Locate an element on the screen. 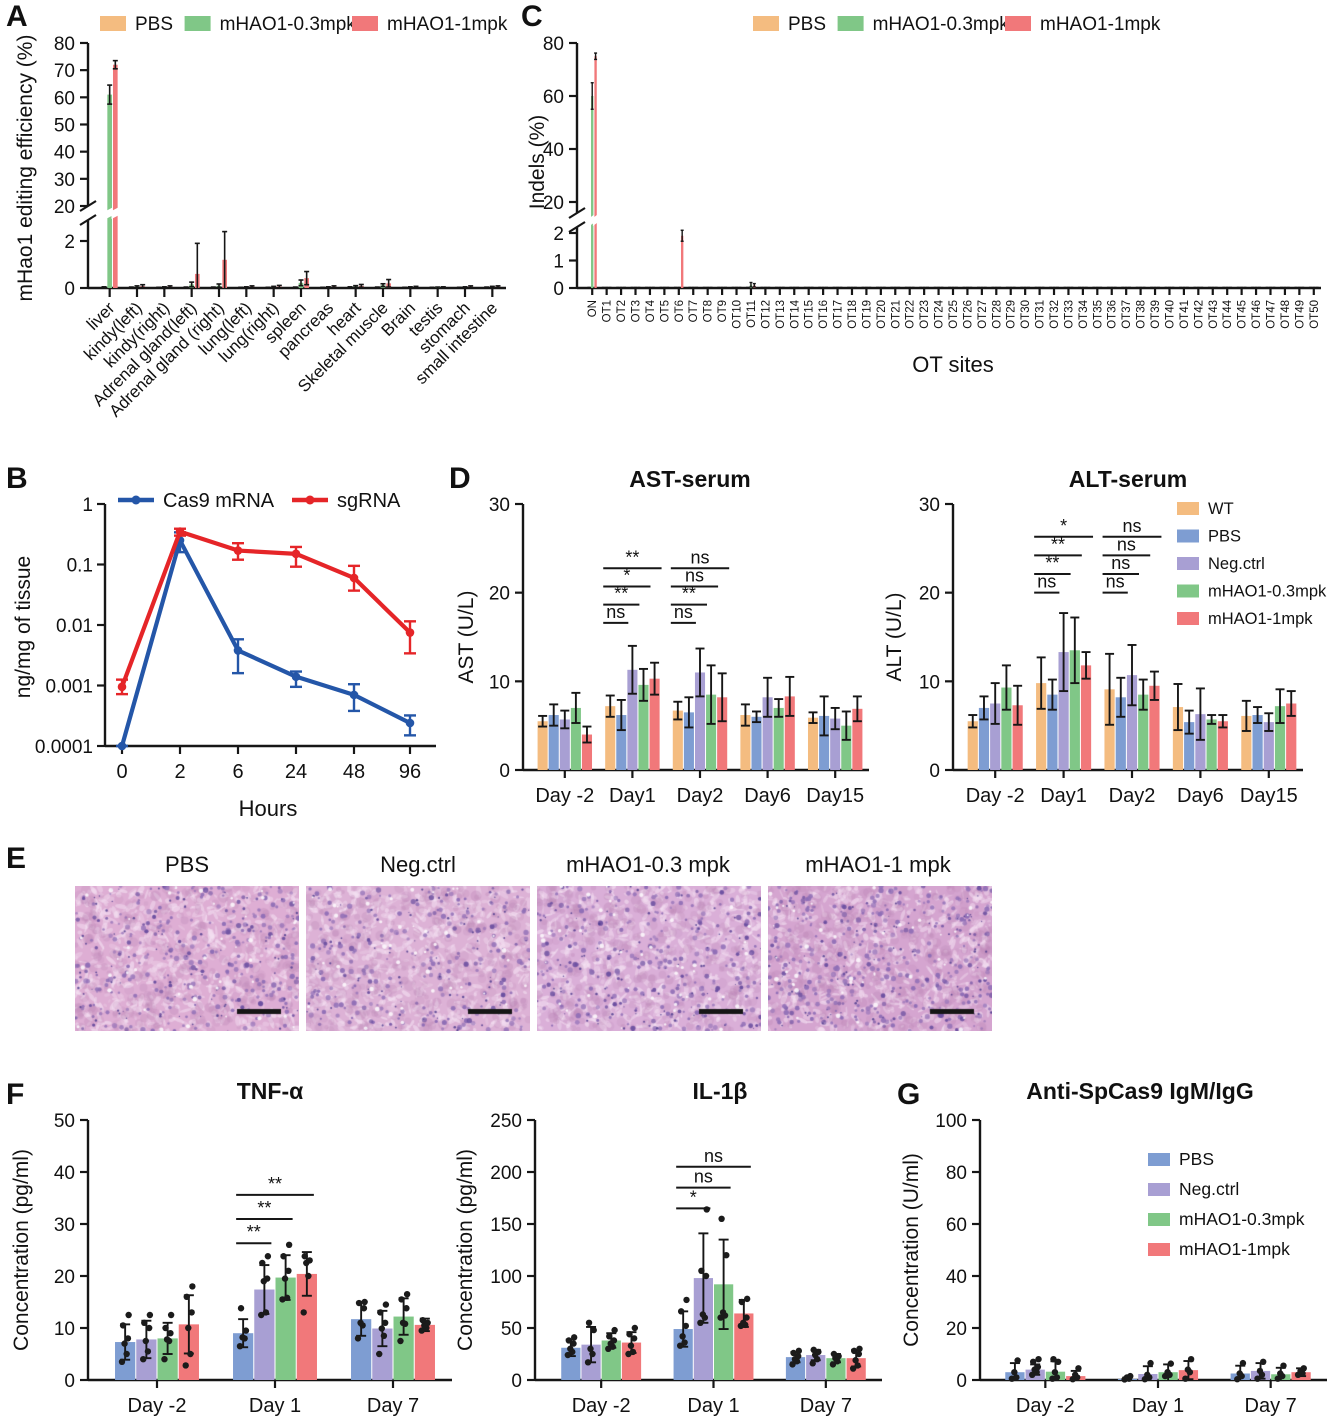 Image resolution: width=1333 pixels, height=1427 pixels. x-category-label: OT2 is located at coordinates (622, 311).